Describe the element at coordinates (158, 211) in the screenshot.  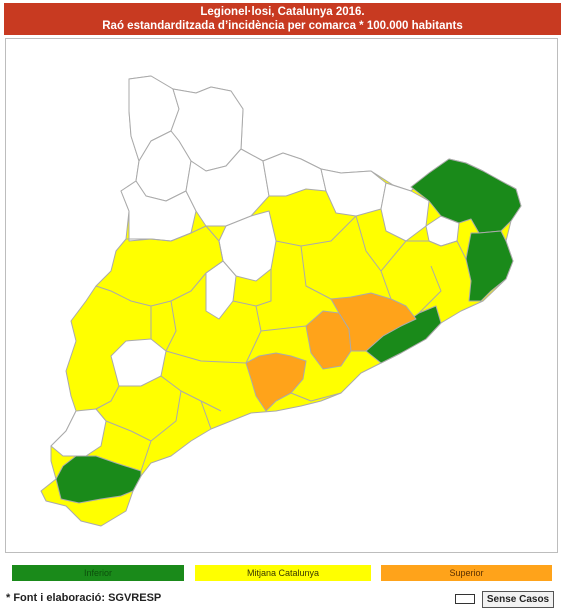
I see `region-sense-casos-pallars-jussa` at that location.